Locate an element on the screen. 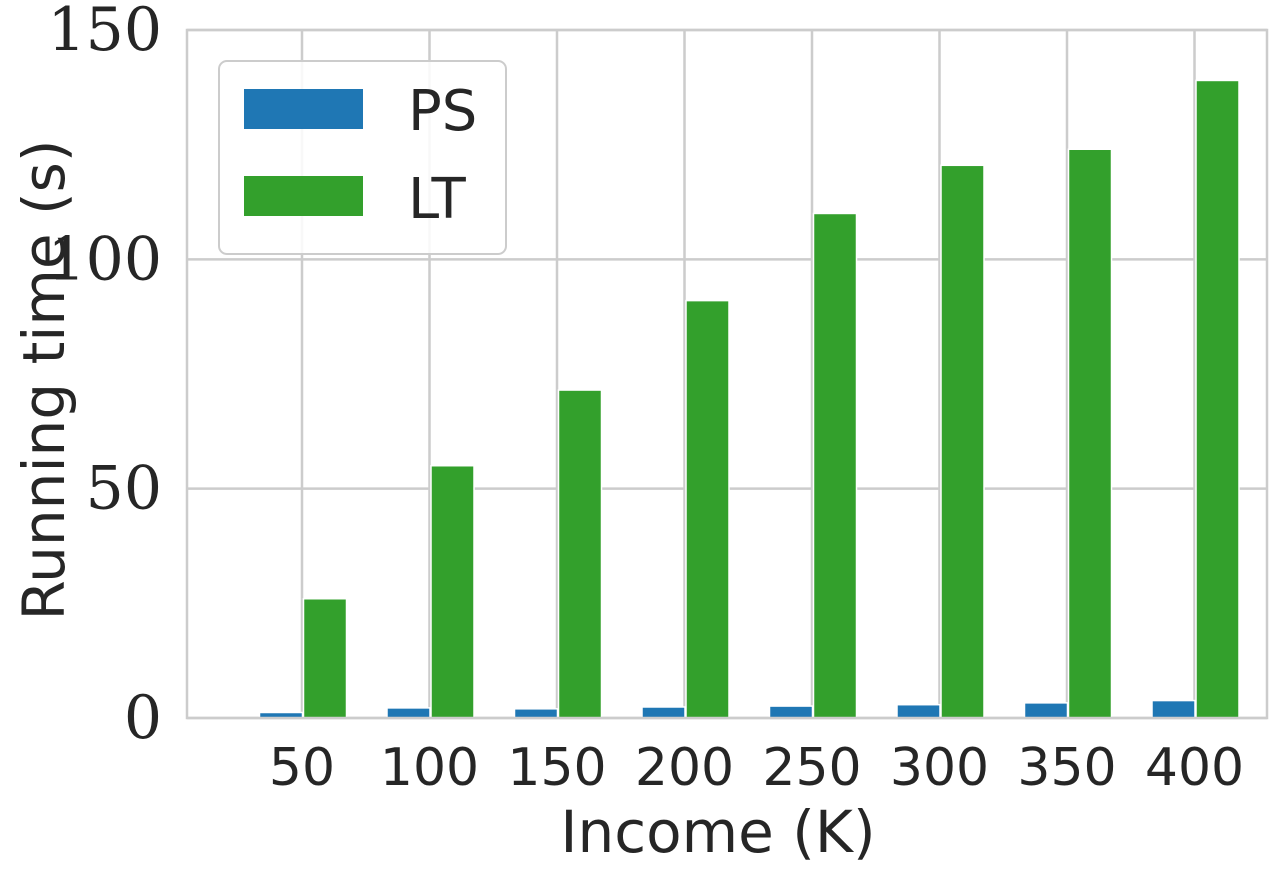 The image size is (1276, 875). legend-swatch-lt is located at coordinates (303, 196).